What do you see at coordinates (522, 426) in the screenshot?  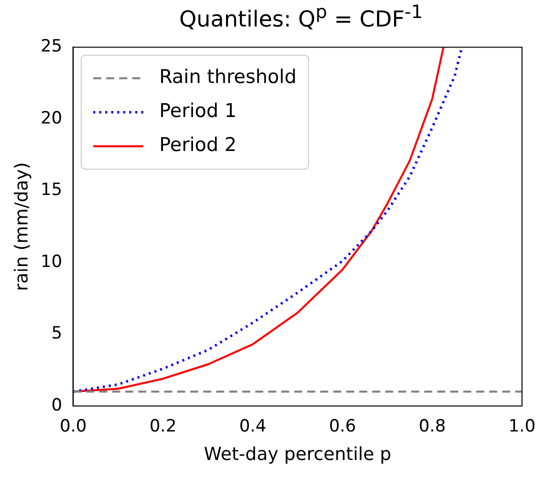 I see `x-tick-label: 1.0` at bounding box center [522, 426].